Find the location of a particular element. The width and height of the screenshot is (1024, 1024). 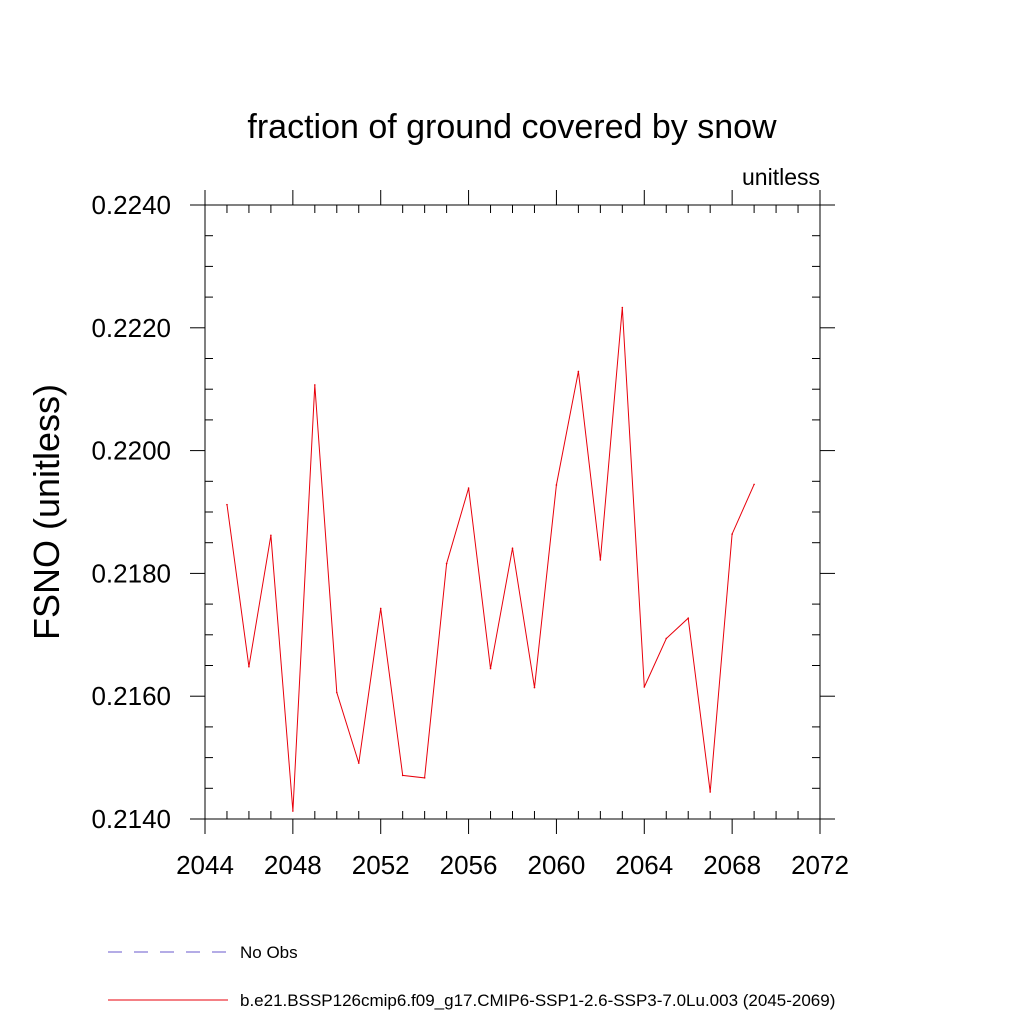

x-tick-label: 2060 is located at coordinates (557, 865).